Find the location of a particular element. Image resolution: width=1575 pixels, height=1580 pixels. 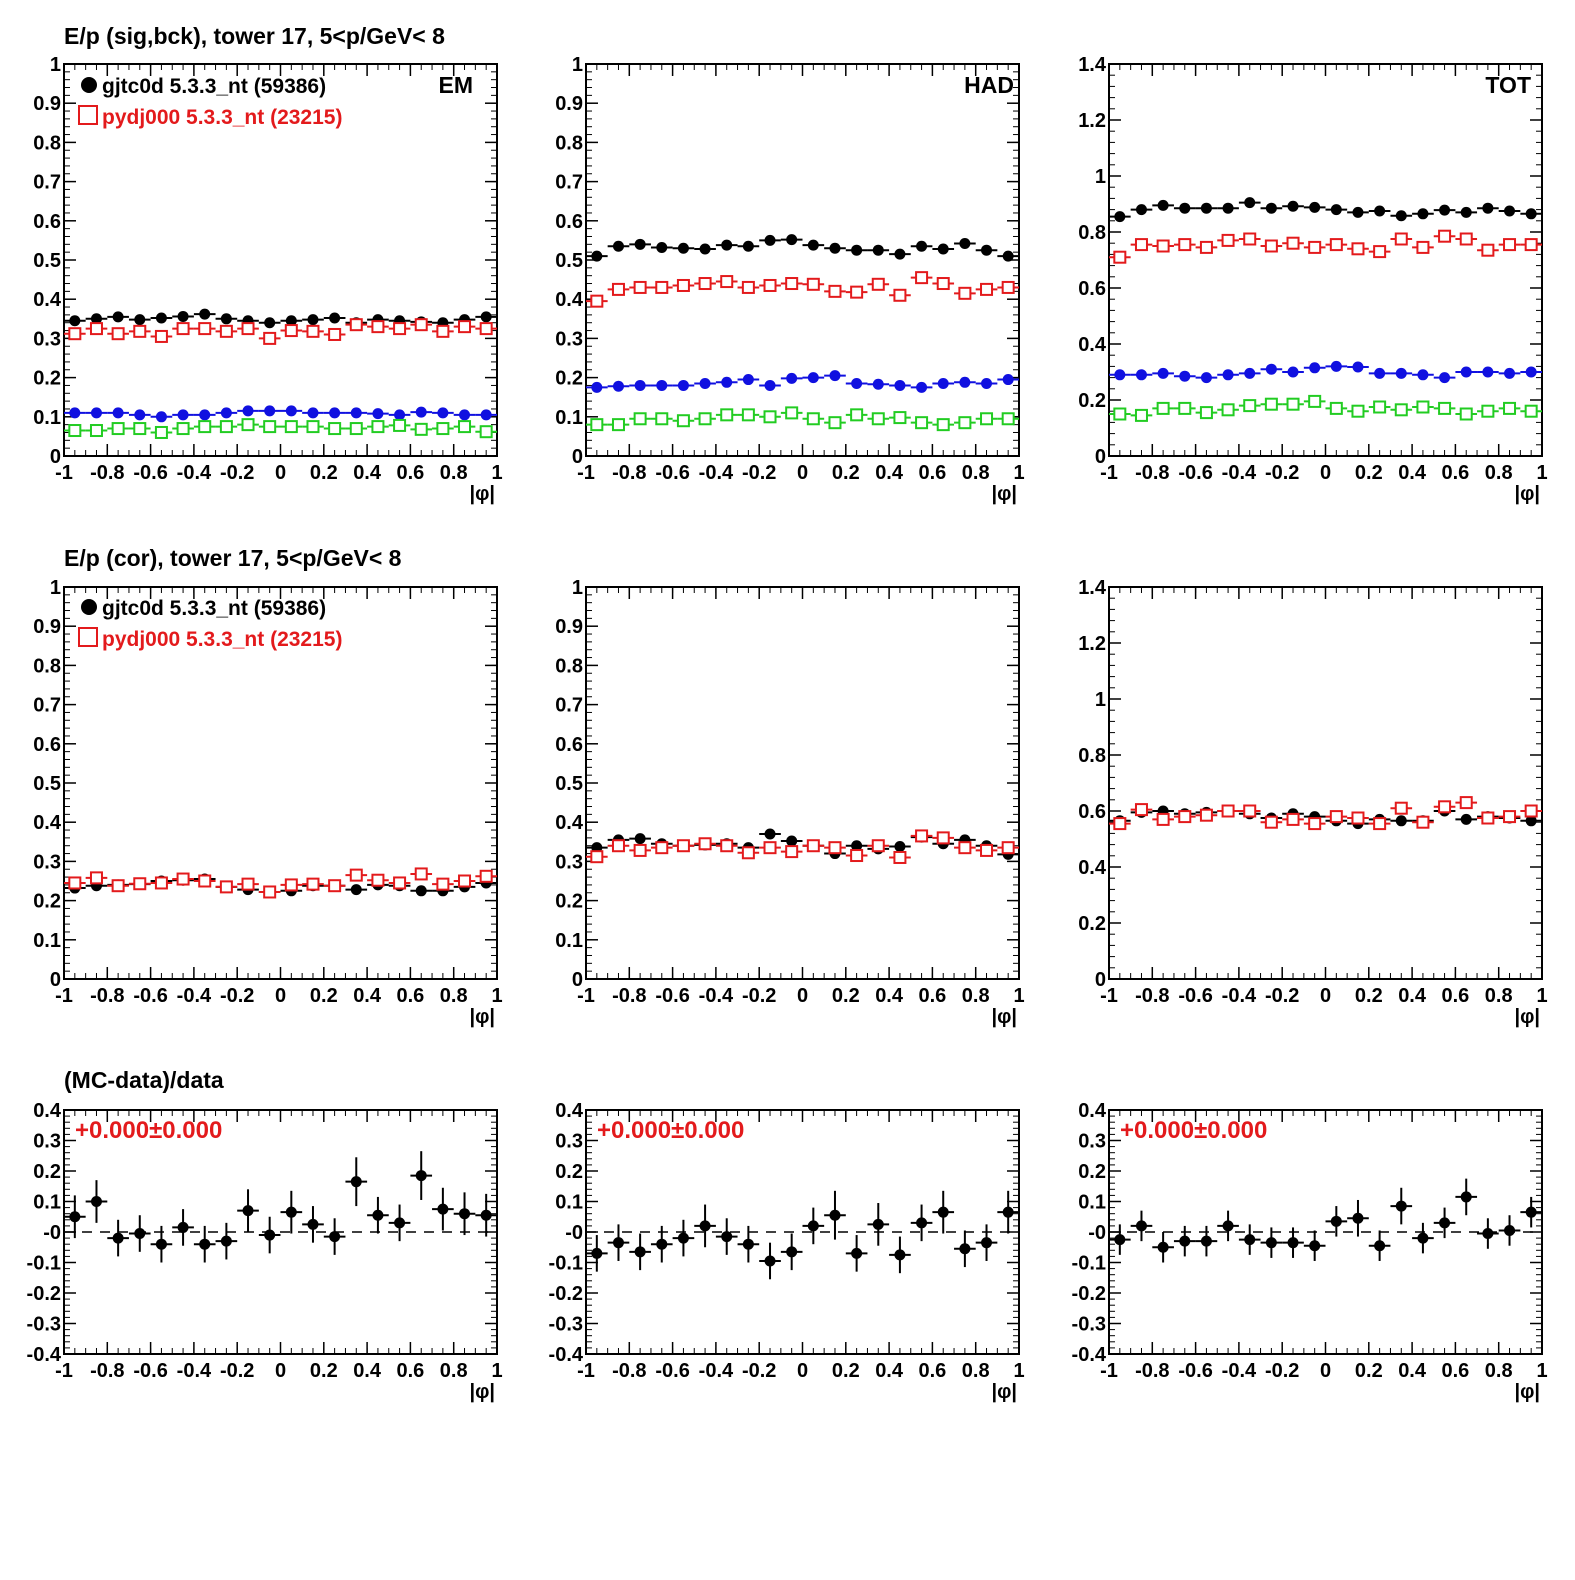

y-tick-label: 0.3 is located at coordinates (569, 1142).